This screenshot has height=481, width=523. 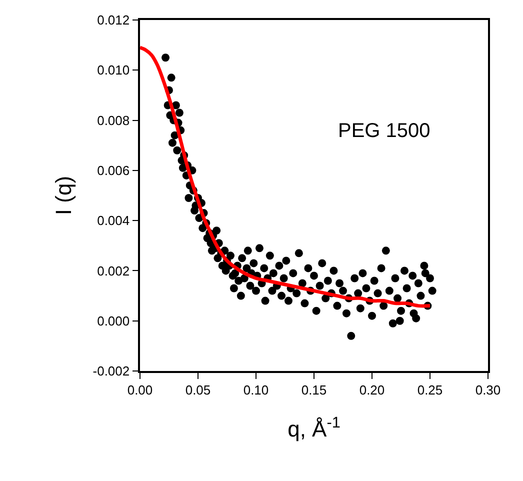 What do you see at coordinates (113, 170) in the screenshot?
I see `y-tick-label: 0.006` at bounding box center [113, 170].